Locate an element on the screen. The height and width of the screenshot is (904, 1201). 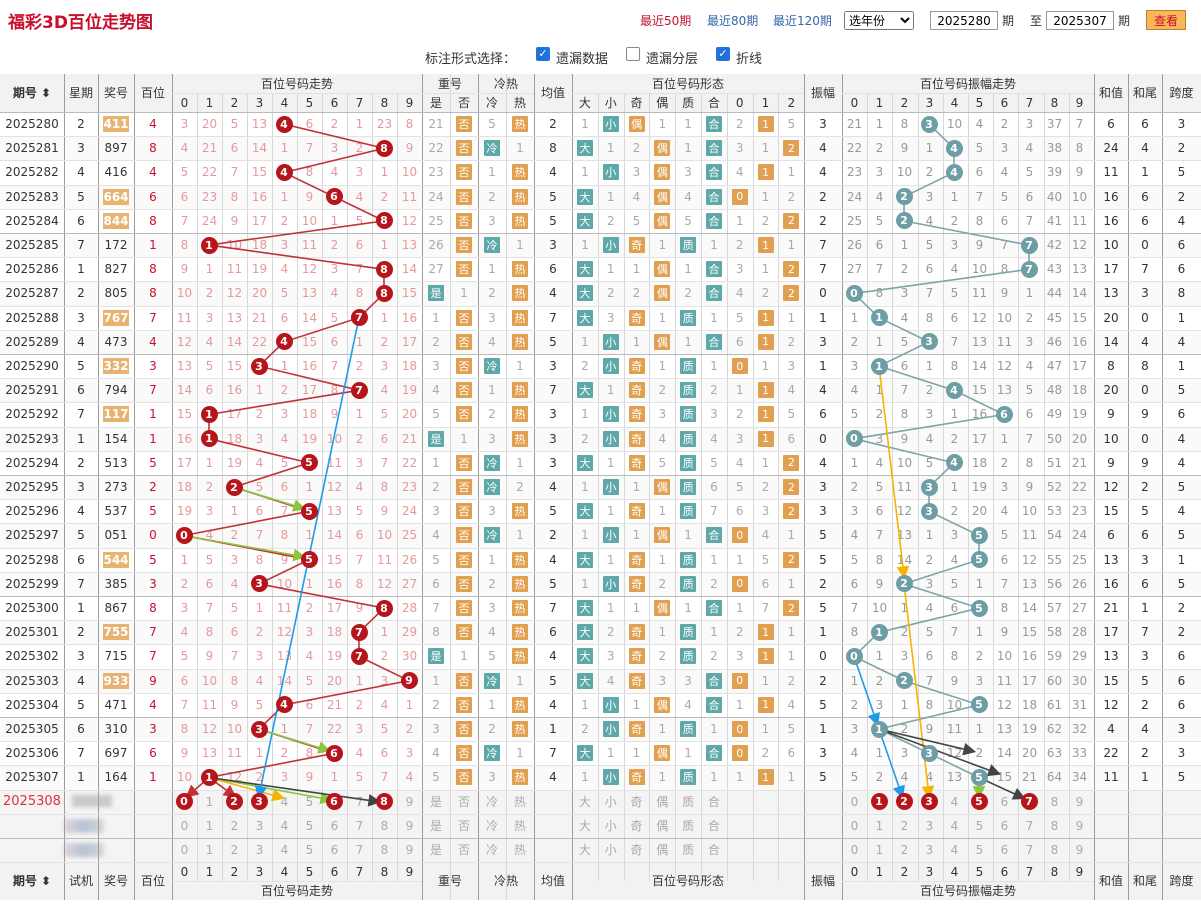
shape-tag: 大 is located at coordinates (585, 196).